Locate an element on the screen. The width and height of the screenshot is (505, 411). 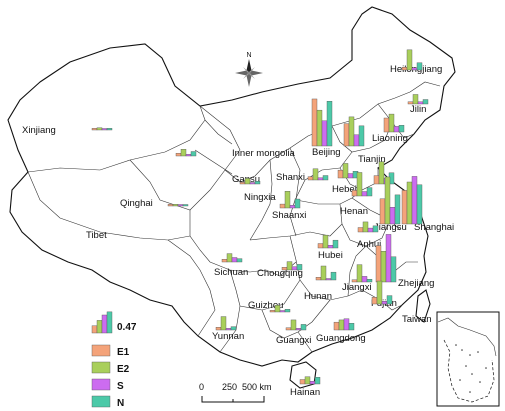
south-china-sea-inset is located at coordinates (468, 359).